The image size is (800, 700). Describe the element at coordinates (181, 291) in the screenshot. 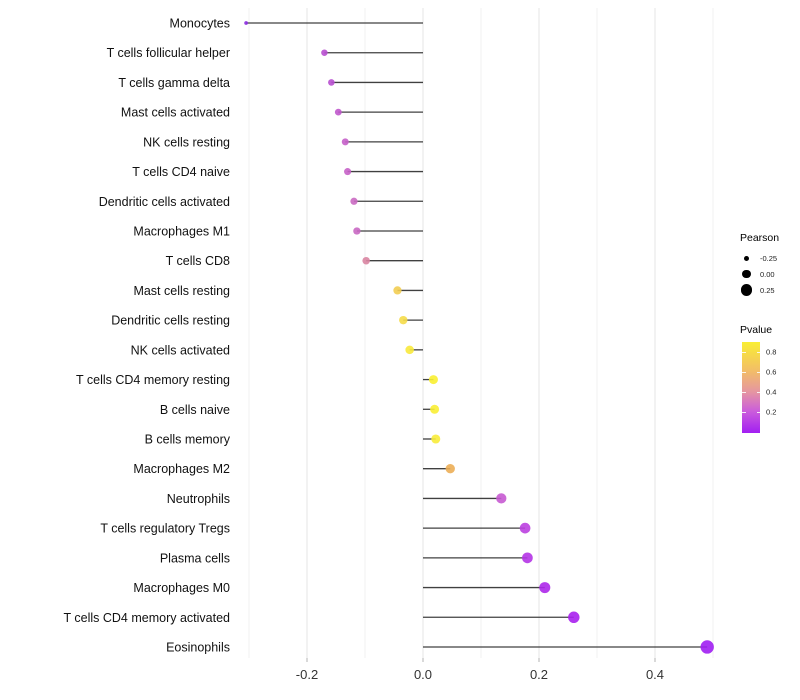

I see `y-axis-label: Mast cells resting` at that location.